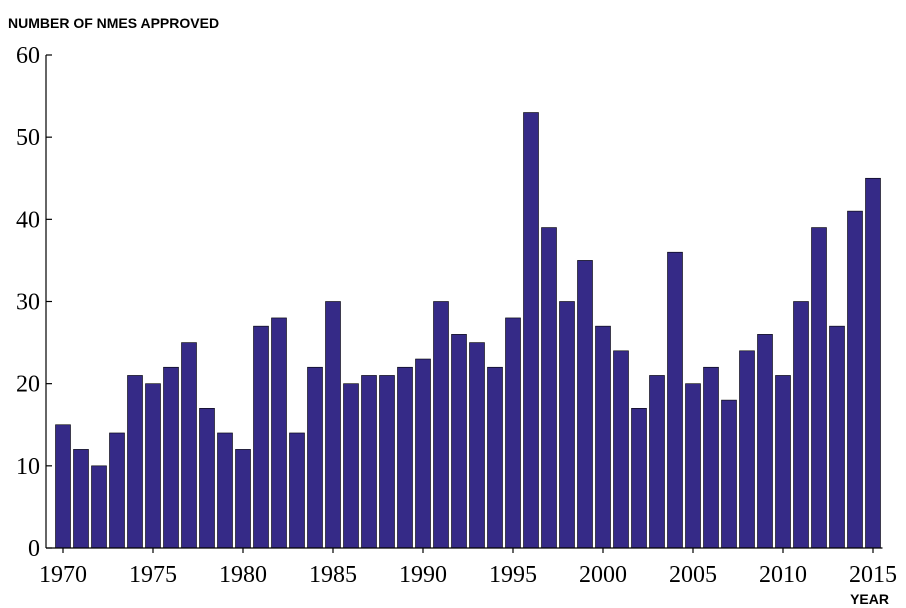 This screenshot has height=608, width=906. Describe the element at coordinates (819, 388) in the screenshot. I see `bar-2012` at that location.